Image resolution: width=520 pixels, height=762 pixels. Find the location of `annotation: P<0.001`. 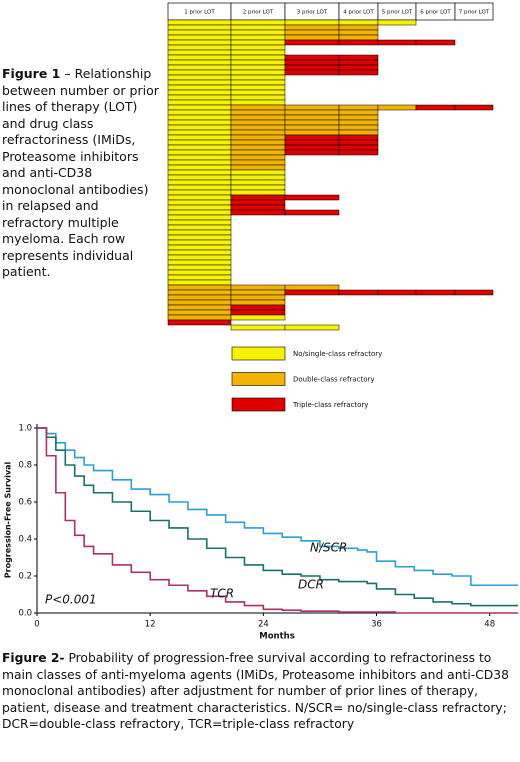

annotation: P<0.001 is located at coordinates (71, 600).